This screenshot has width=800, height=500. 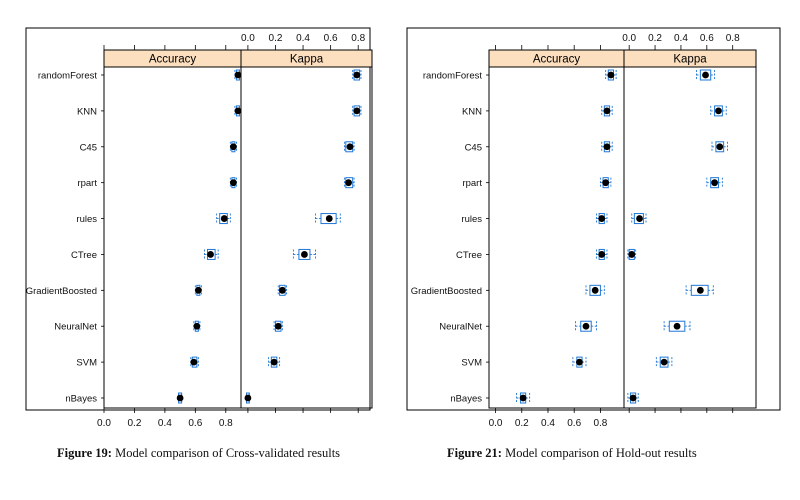 I want to click on figure-19-caption-label: Figure 19:, so click(x=84, y=453).